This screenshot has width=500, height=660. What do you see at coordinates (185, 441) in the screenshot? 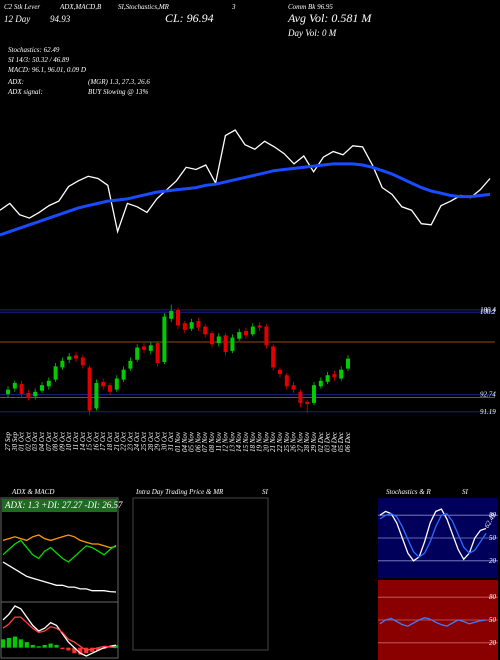
I see `x-tick-label: 04 Nov` at bounding box center [185, 441].